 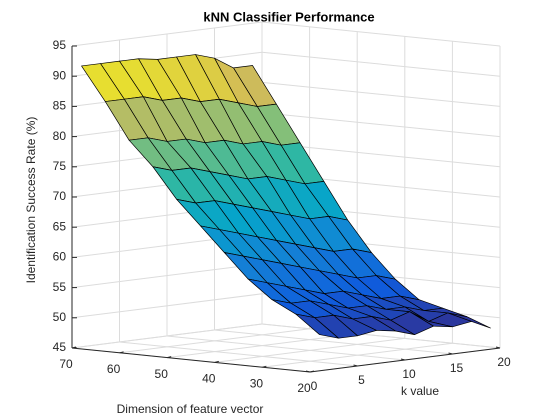 I want to click on z-tick-label: 80, so click(x=60, y=136).